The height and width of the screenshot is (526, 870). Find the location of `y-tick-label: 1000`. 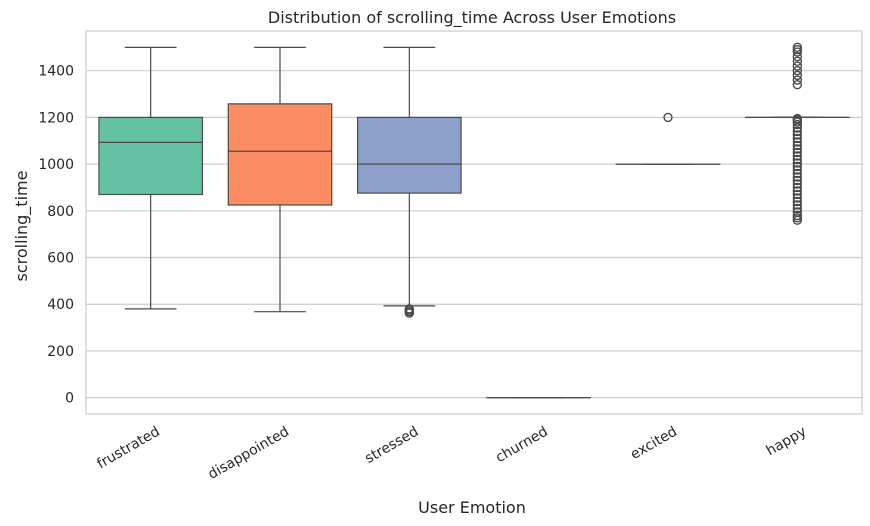

y-tick-label: 1000 is located at coordinates (56, 165).